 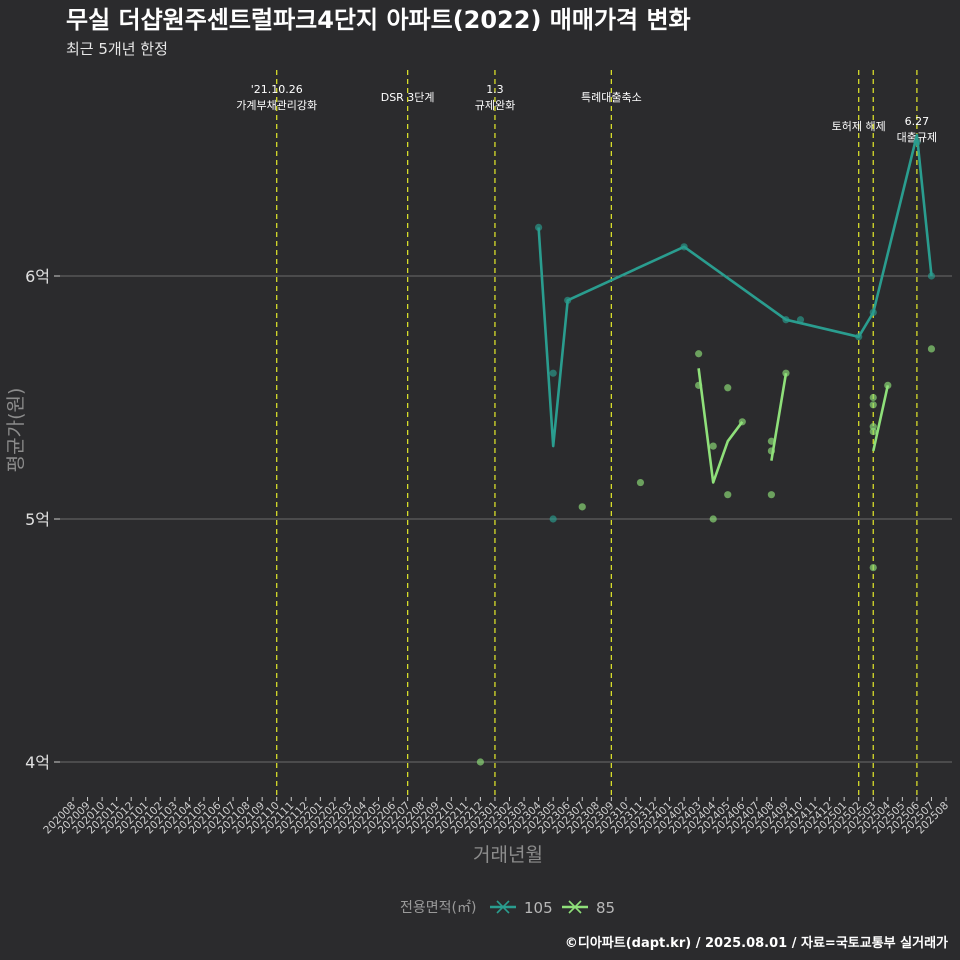 I want to click on legend-title: 전용면적(㎡), so click(x=438, y=908).